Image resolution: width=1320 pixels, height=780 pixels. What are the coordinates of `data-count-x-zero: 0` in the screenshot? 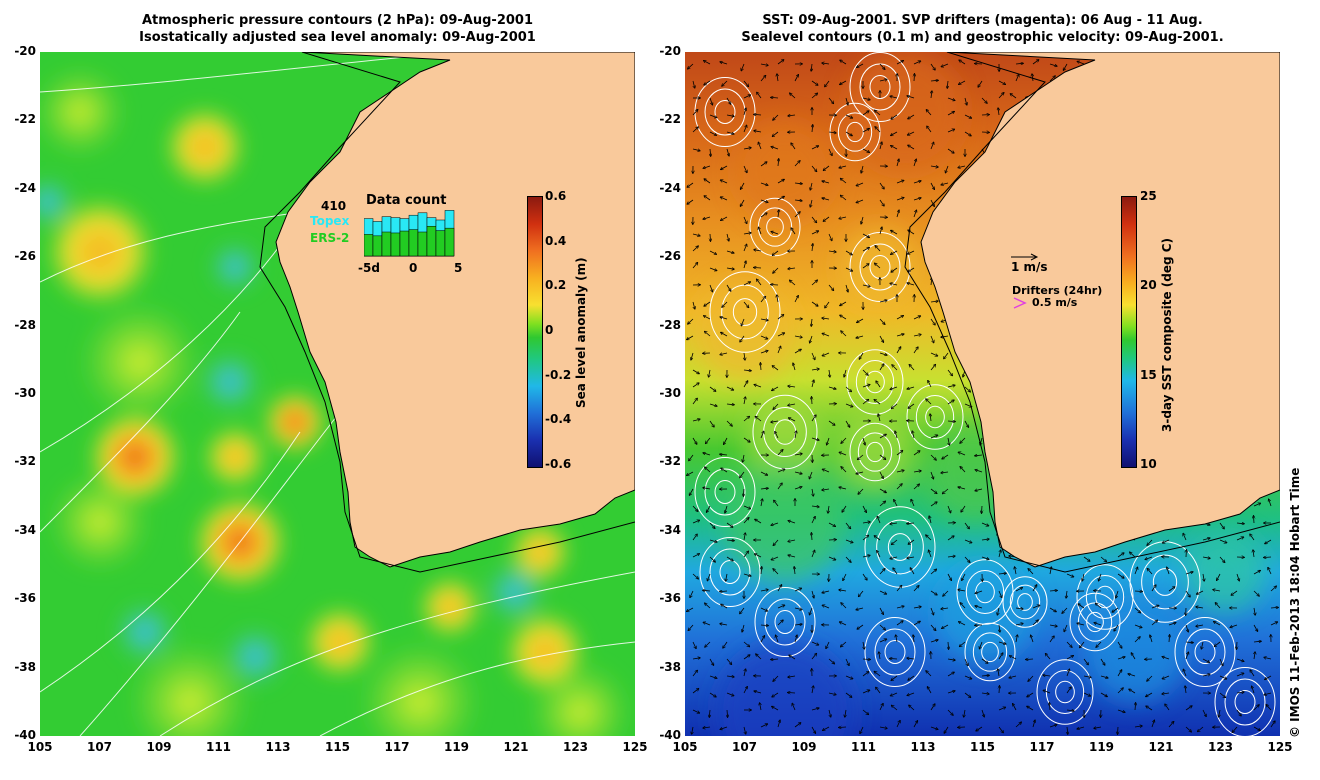 It's located at (413, 268).